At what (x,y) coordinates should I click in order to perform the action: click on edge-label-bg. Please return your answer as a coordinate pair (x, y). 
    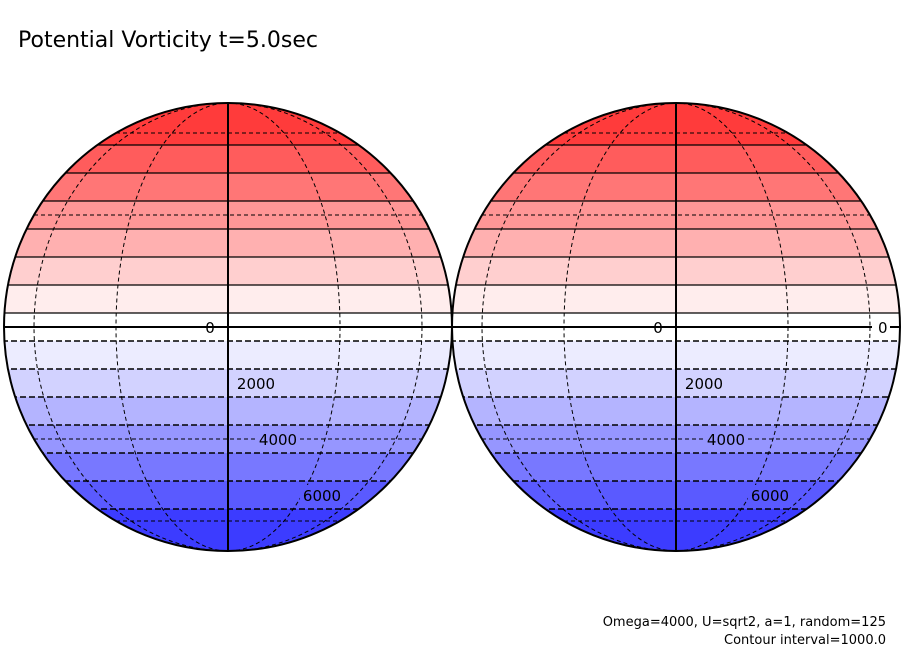
    Looking at the image, I should click on (881, 327).